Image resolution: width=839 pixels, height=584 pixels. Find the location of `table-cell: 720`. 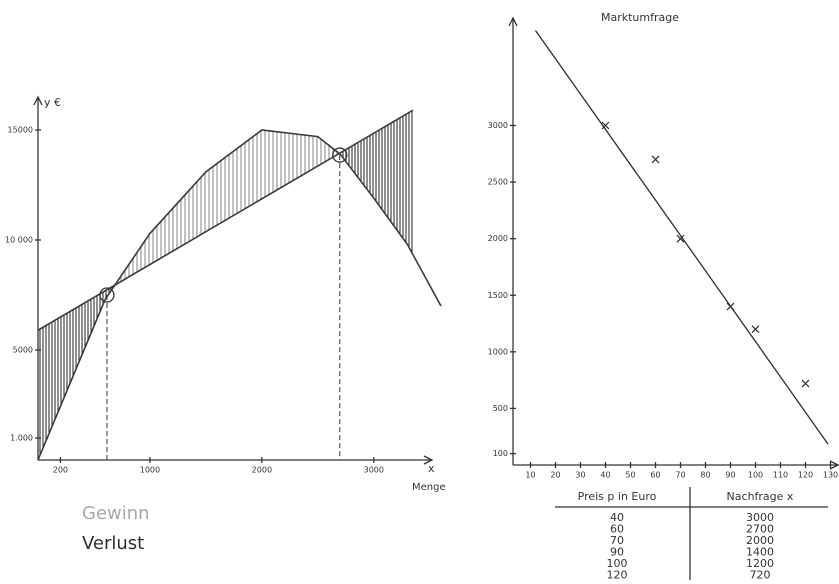

table-cell: 720 is located at coordinates (760, 575).